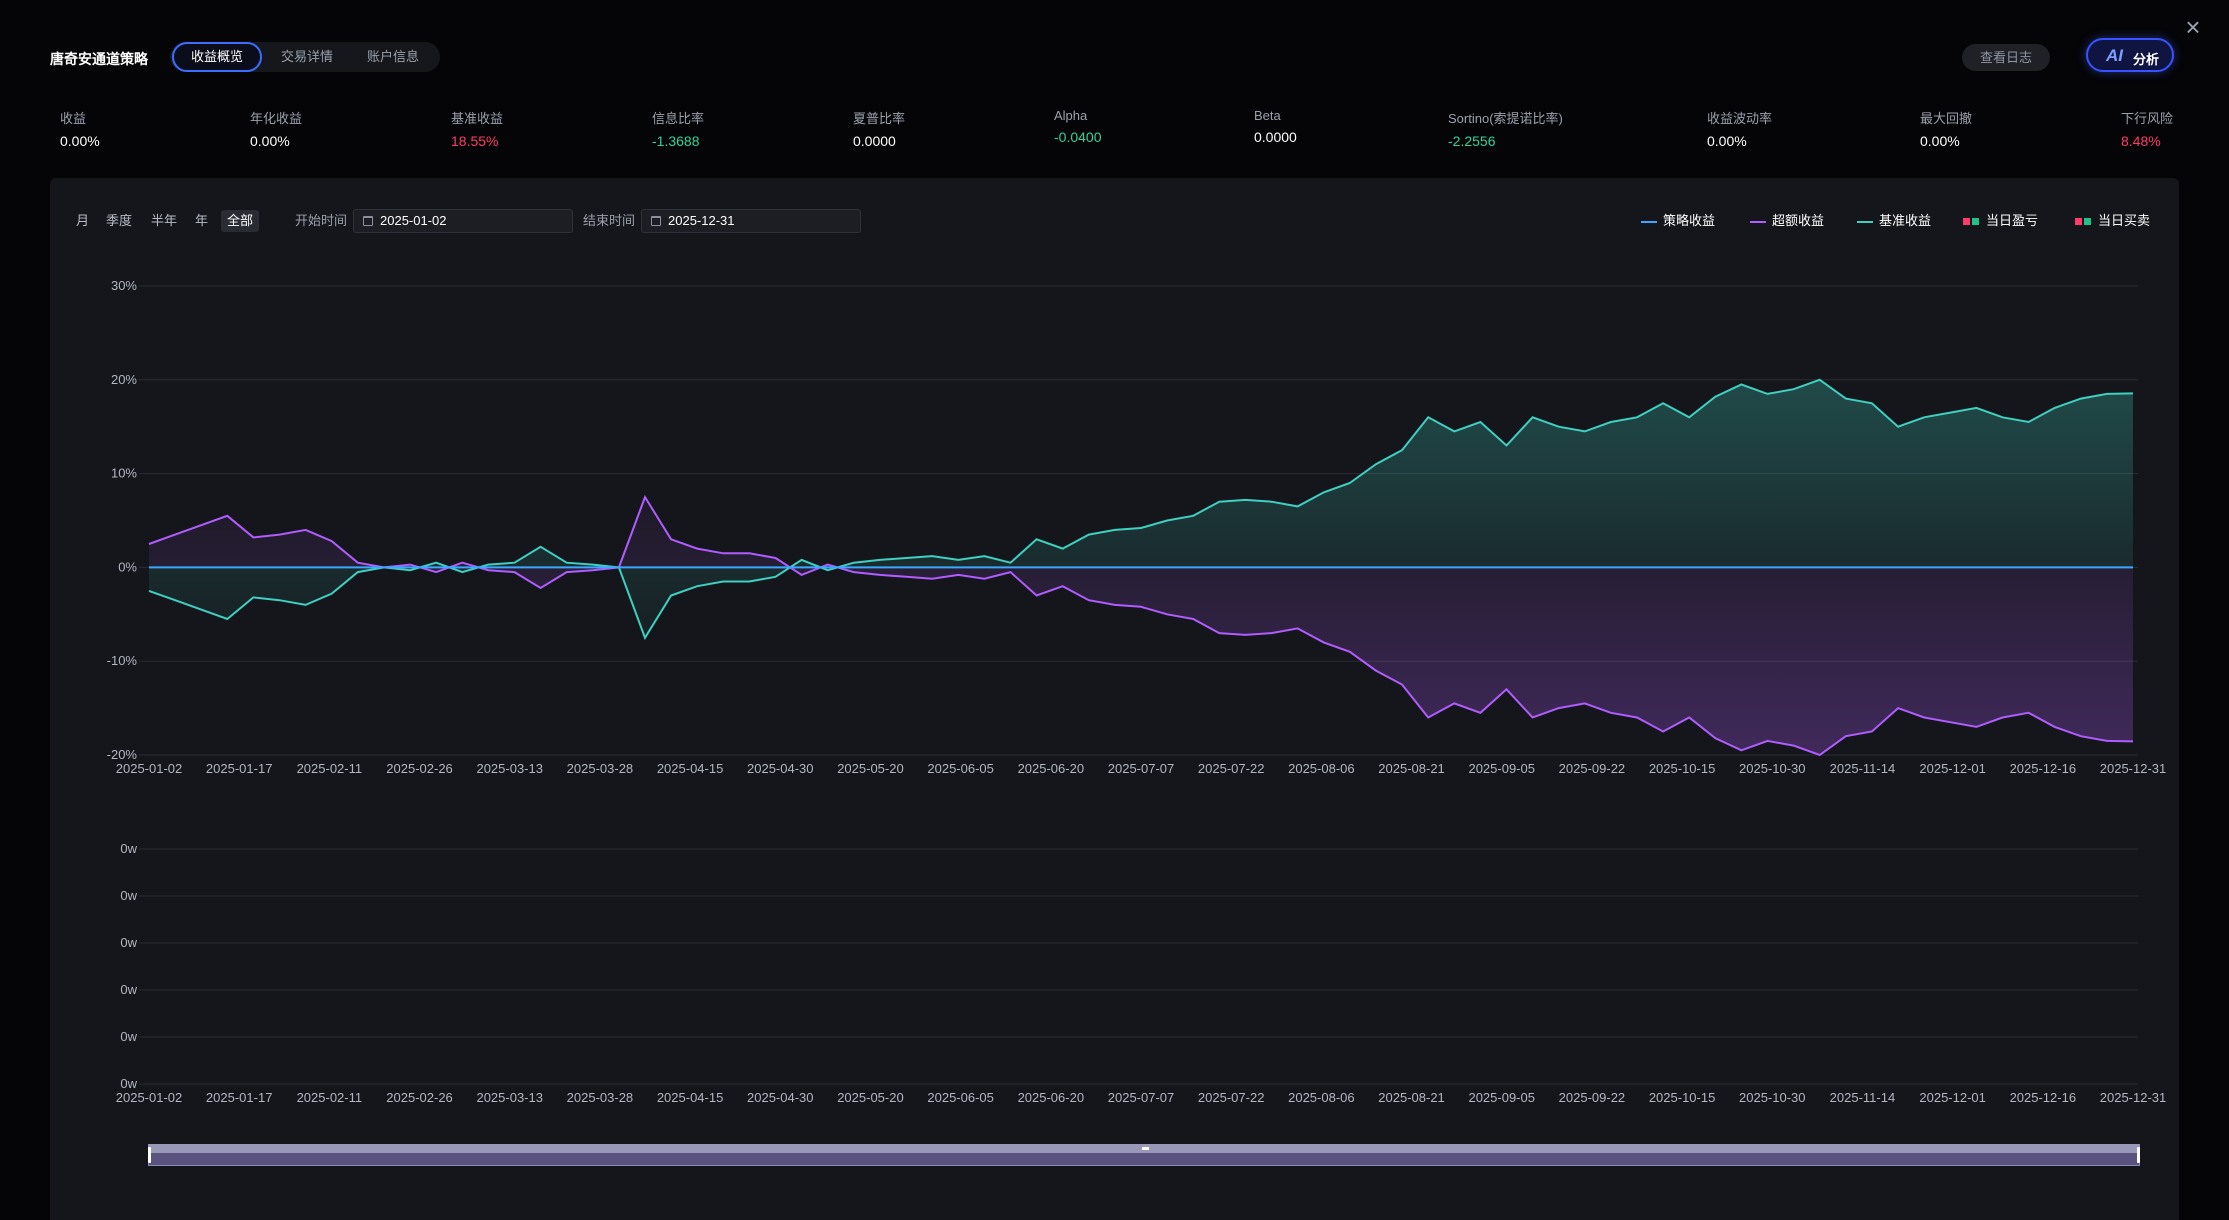 The image size is (2229, 1220). Describe the element at coordinates (413, 220) in the screenshot. I see `start-date-value: 2025-01-02` at that location.